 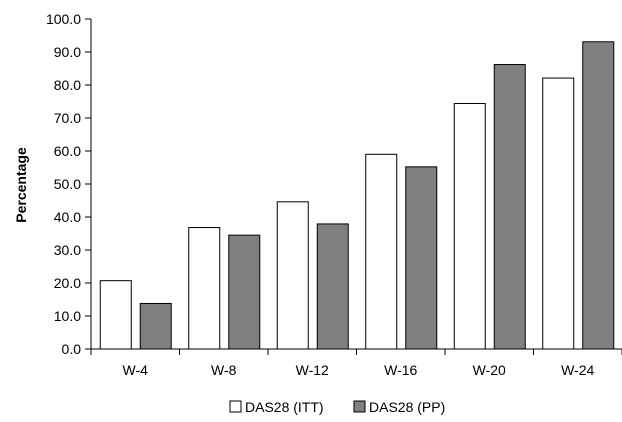 I want to click on x-tick-label: W-12, so click(x=312, y=370).